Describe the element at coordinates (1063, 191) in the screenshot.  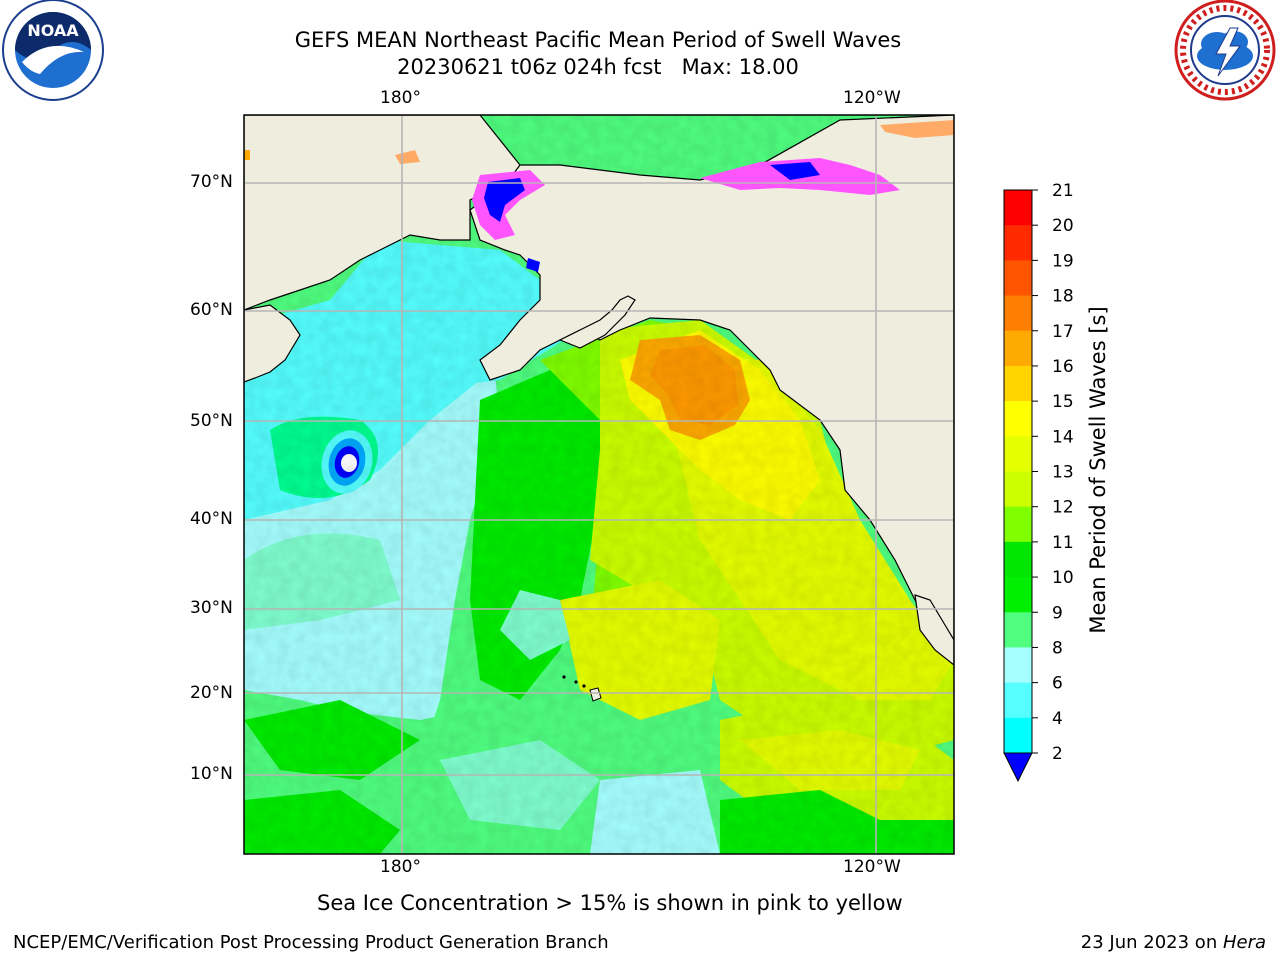
I see `colorbar-tick-label: 21` at that location.